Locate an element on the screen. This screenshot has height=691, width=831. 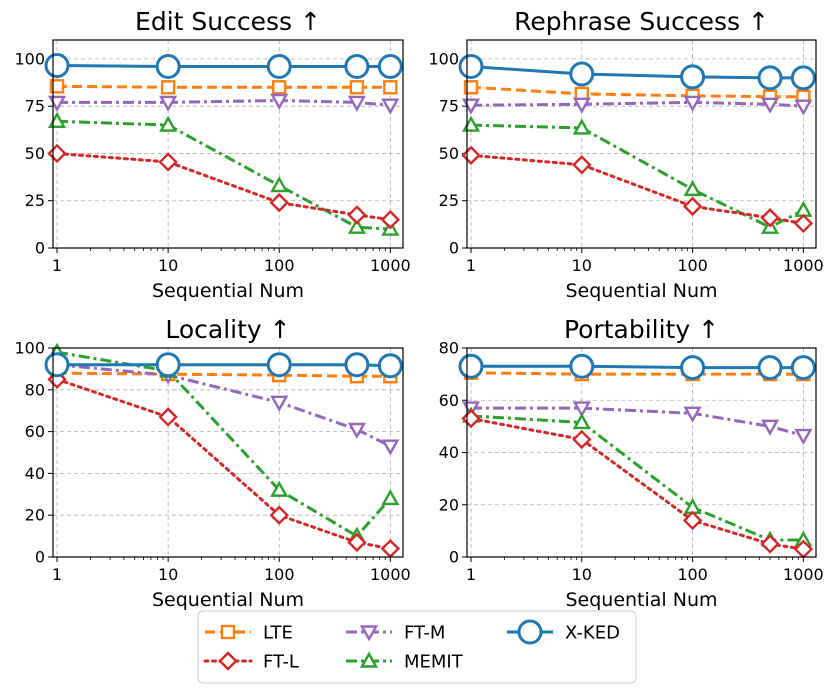
legend-item-ft-l: FT-L is located at coordinates (251, 662).